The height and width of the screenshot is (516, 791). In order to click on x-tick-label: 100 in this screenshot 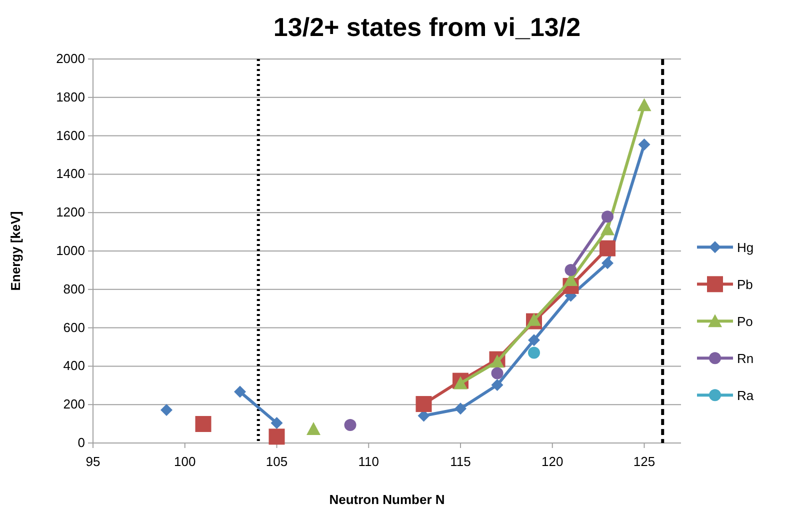, I will do `click(185, 461)`.